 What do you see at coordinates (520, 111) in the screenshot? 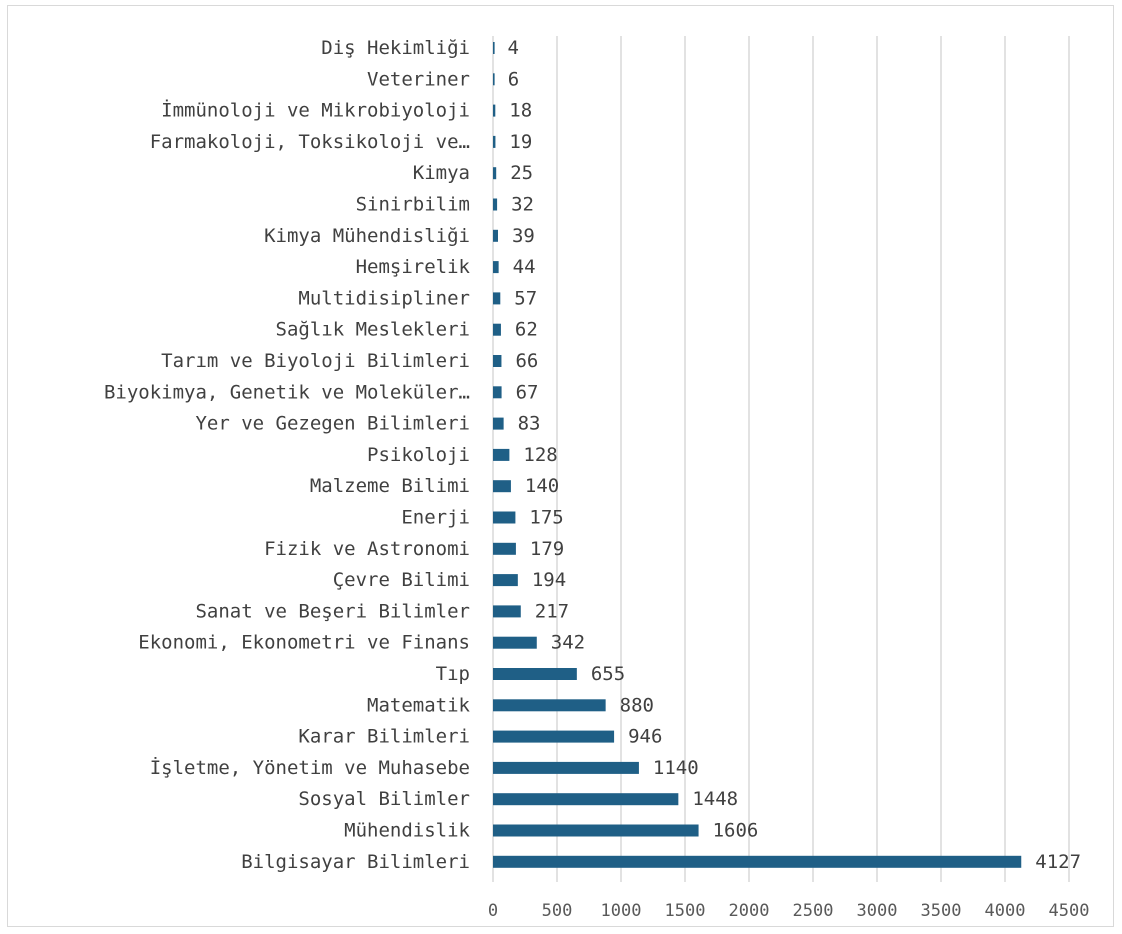
I see `data-label: 18` at bounding box center [520, 111].